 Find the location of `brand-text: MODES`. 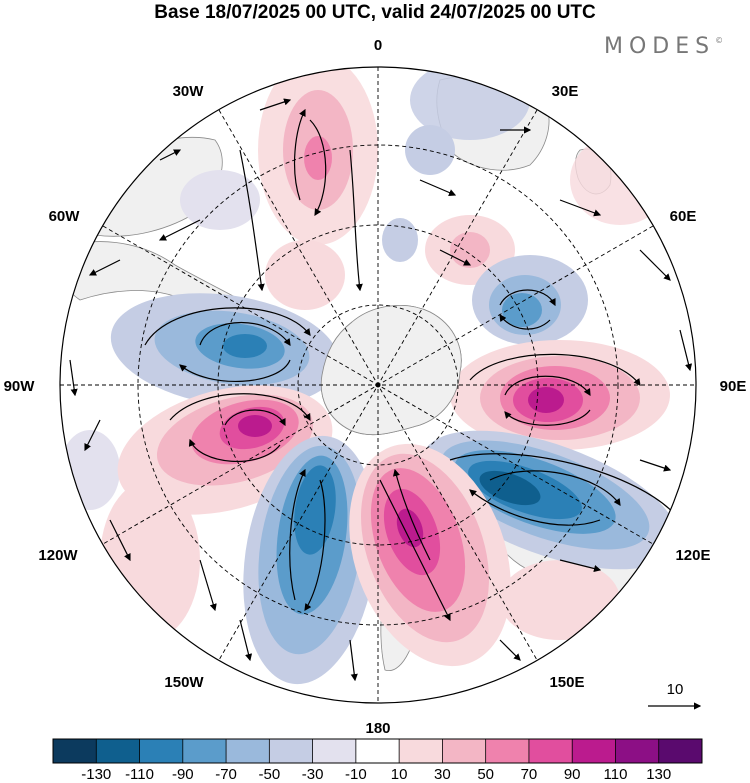

brand-text: MODES is located at coordinates (660, 46).